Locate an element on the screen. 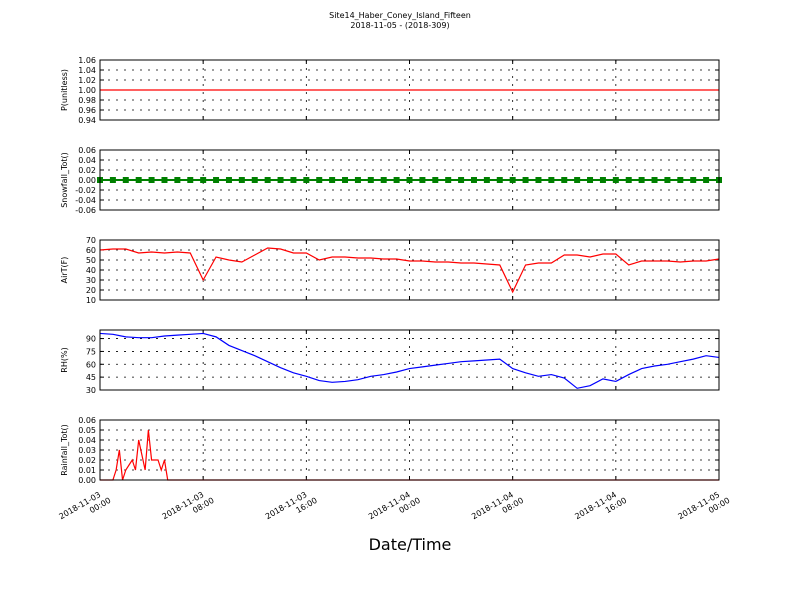 This screenshot has height=600, width=800. y-tick-label: 0.05 is located at coordinates (87, 430).